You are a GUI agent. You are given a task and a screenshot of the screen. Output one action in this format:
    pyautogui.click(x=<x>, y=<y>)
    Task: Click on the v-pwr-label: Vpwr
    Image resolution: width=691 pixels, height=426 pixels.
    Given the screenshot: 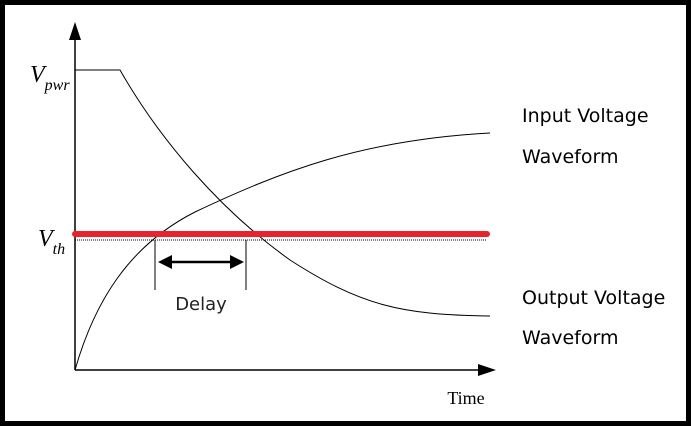 What is the action you would take?
    pyautogui.click(x=50, y=78)
    